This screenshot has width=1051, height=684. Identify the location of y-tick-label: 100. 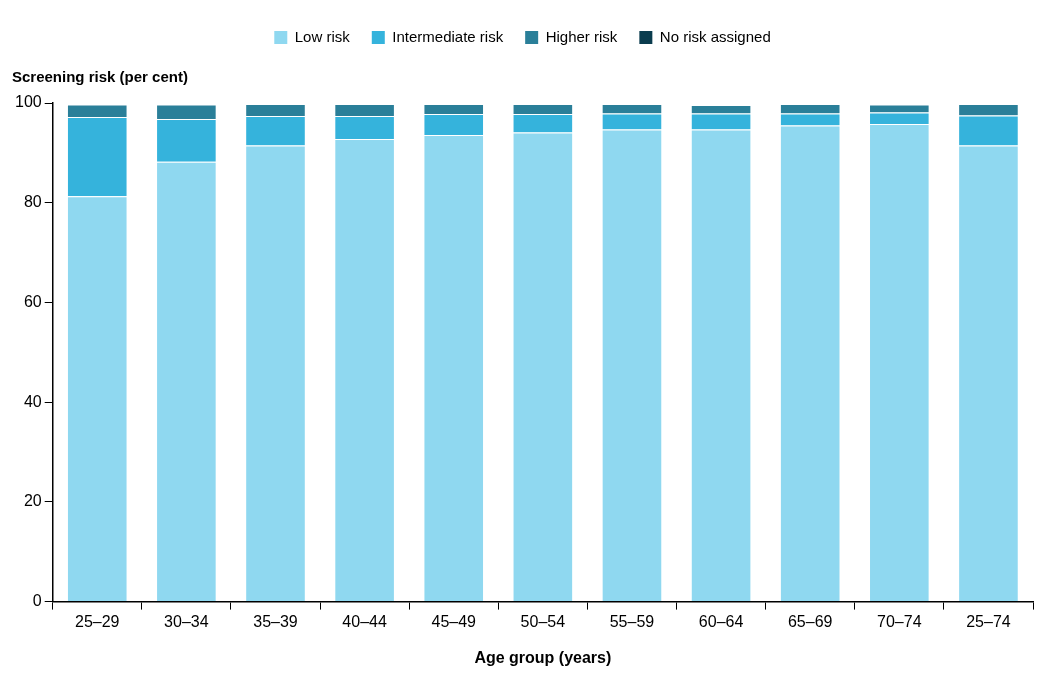
(28, 102).